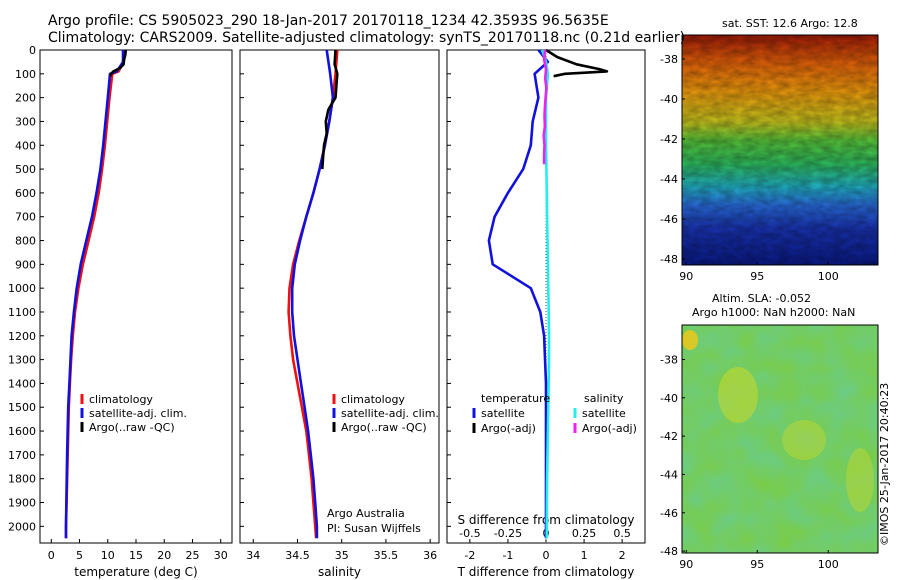  What do you see at coordinates (374, 528) in the screenshot?
I see `pi-note: PI: Susan Wijffels` at bounding box center [374, 528].